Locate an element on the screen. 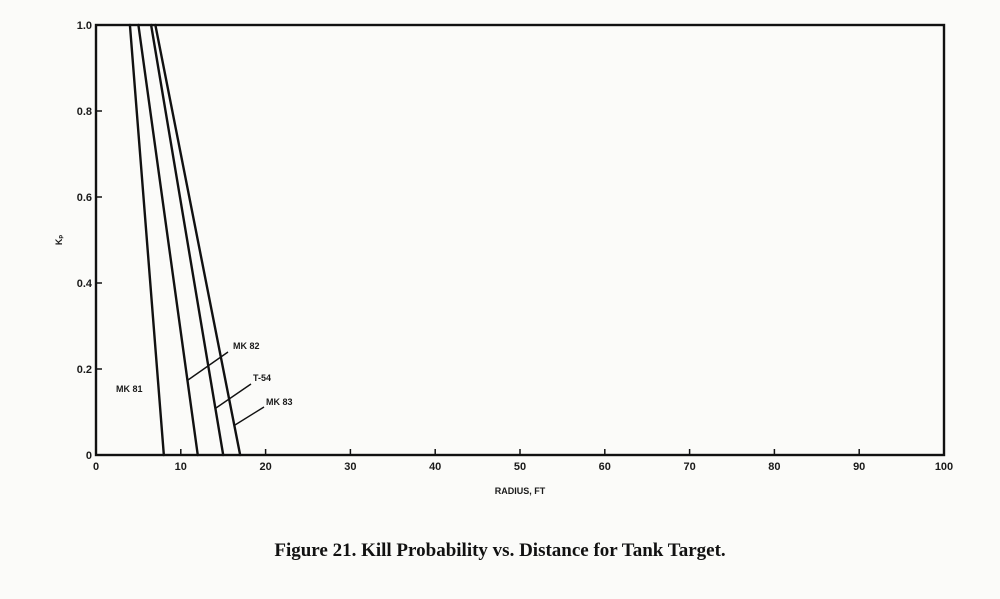  x-axis-ticks: 0 10 20 30 40 50 60 70 80 90 100 is located at coordinates (523, 461).